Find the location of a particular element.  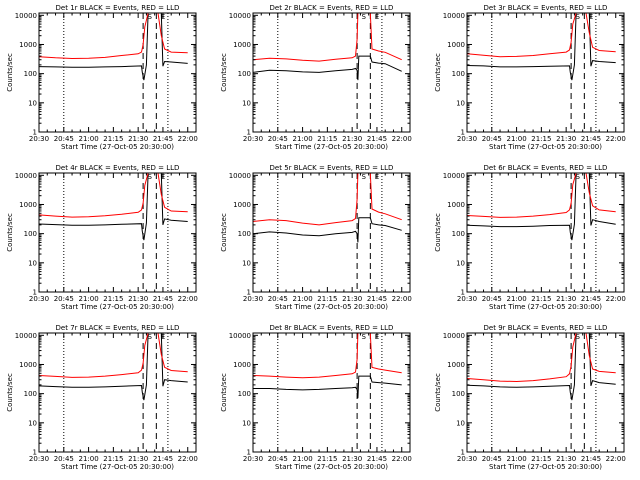

panel-title: Det 2r BLACK = Events, RED = LLD is located at coordinates (332, 8).